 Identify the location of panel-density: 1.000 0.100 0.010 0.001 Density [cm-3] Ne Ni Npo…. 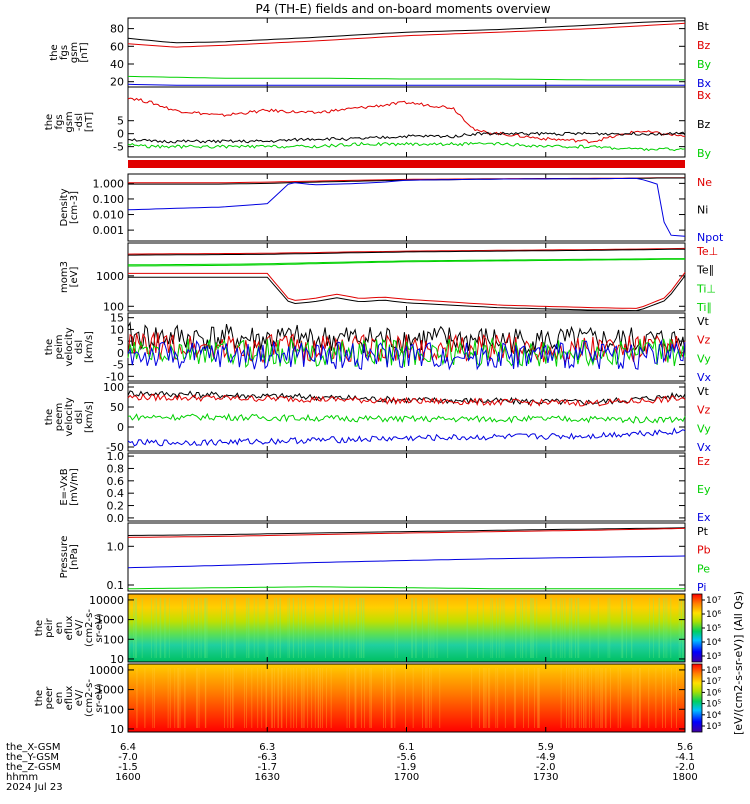
(391, 208).